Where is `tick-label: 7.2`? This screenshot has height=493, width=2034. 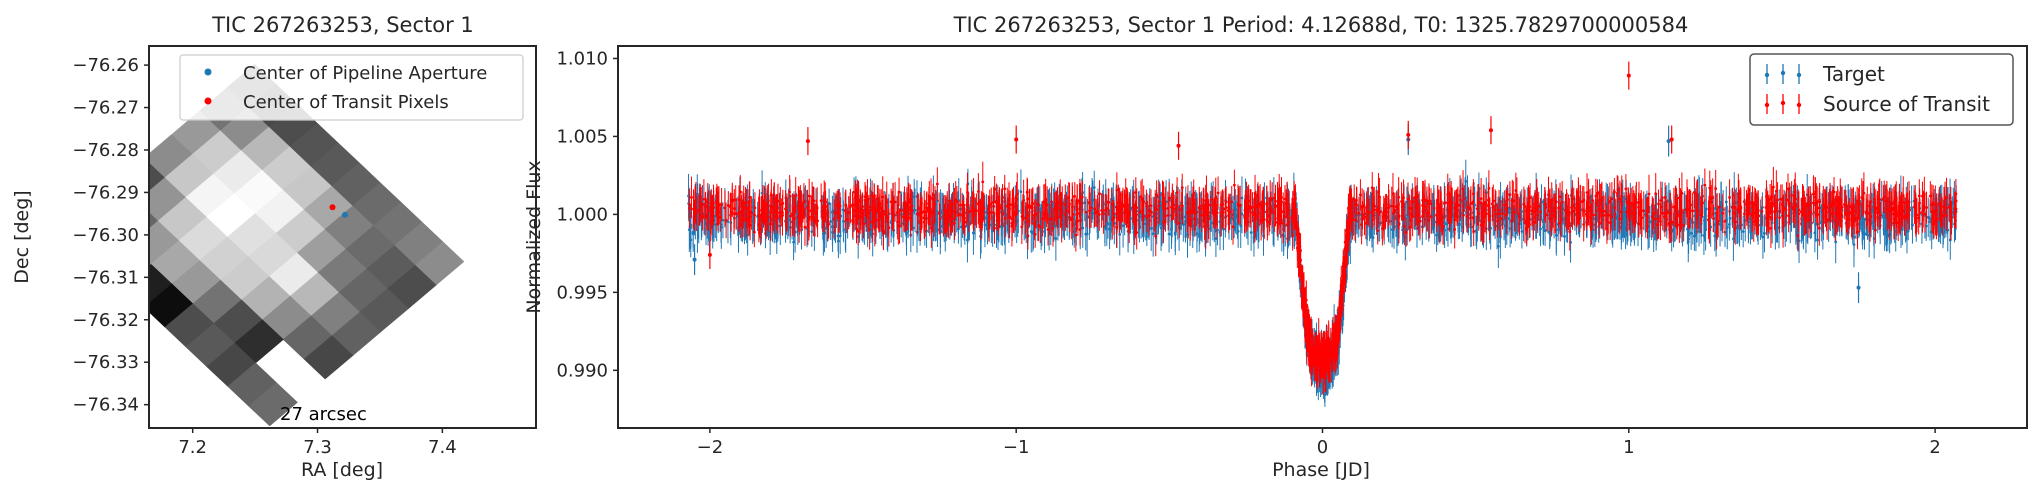
tick-label: 7.2 is located at coordinates (192, 447).